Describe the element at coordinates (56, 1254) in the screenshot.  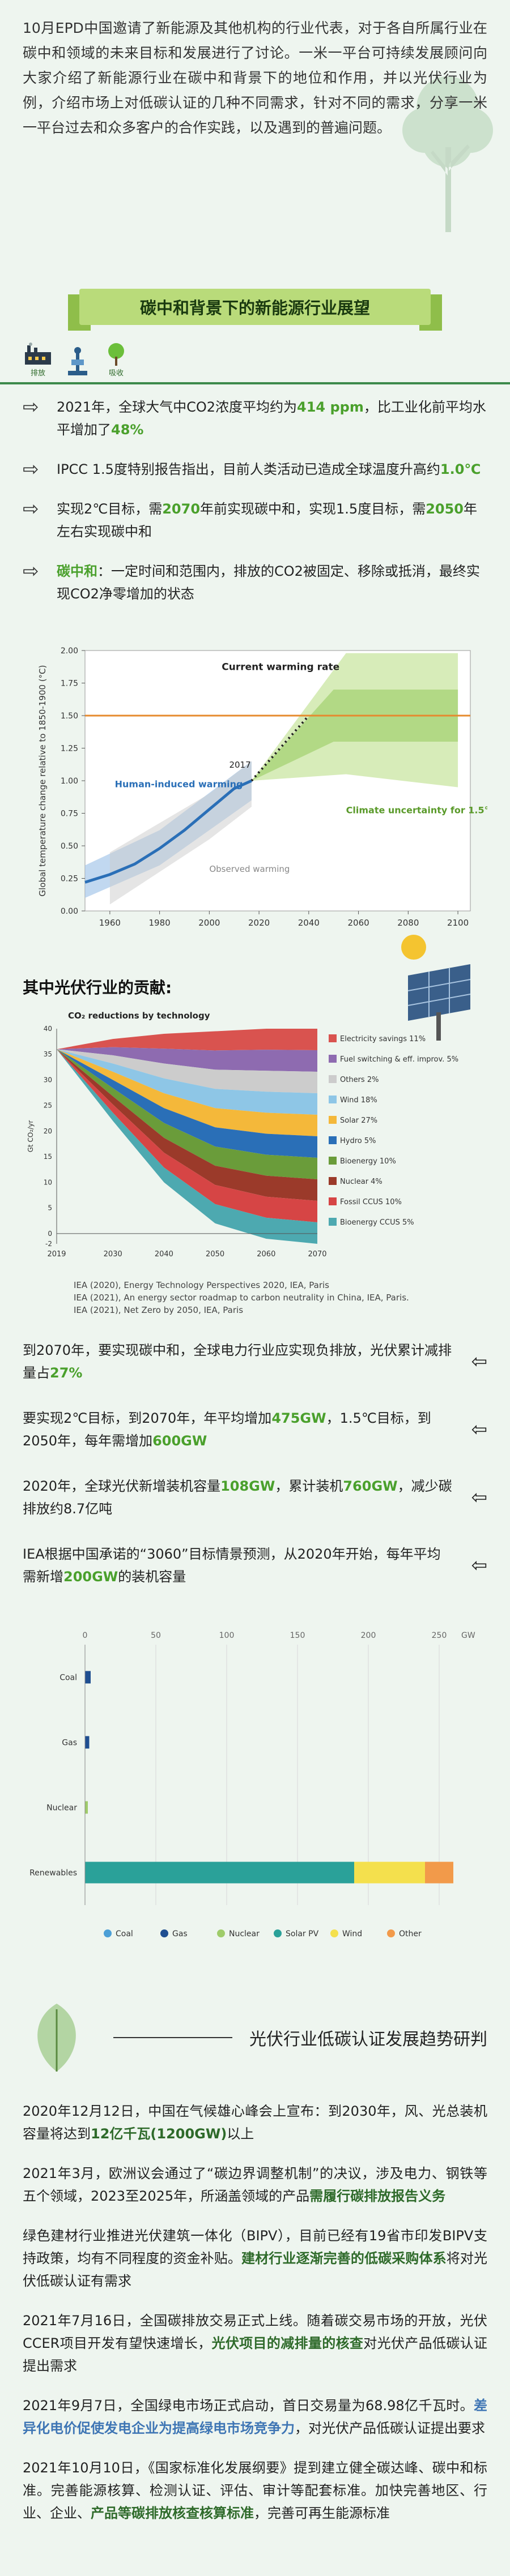
I see `x-tick-label: 2019` at that location.